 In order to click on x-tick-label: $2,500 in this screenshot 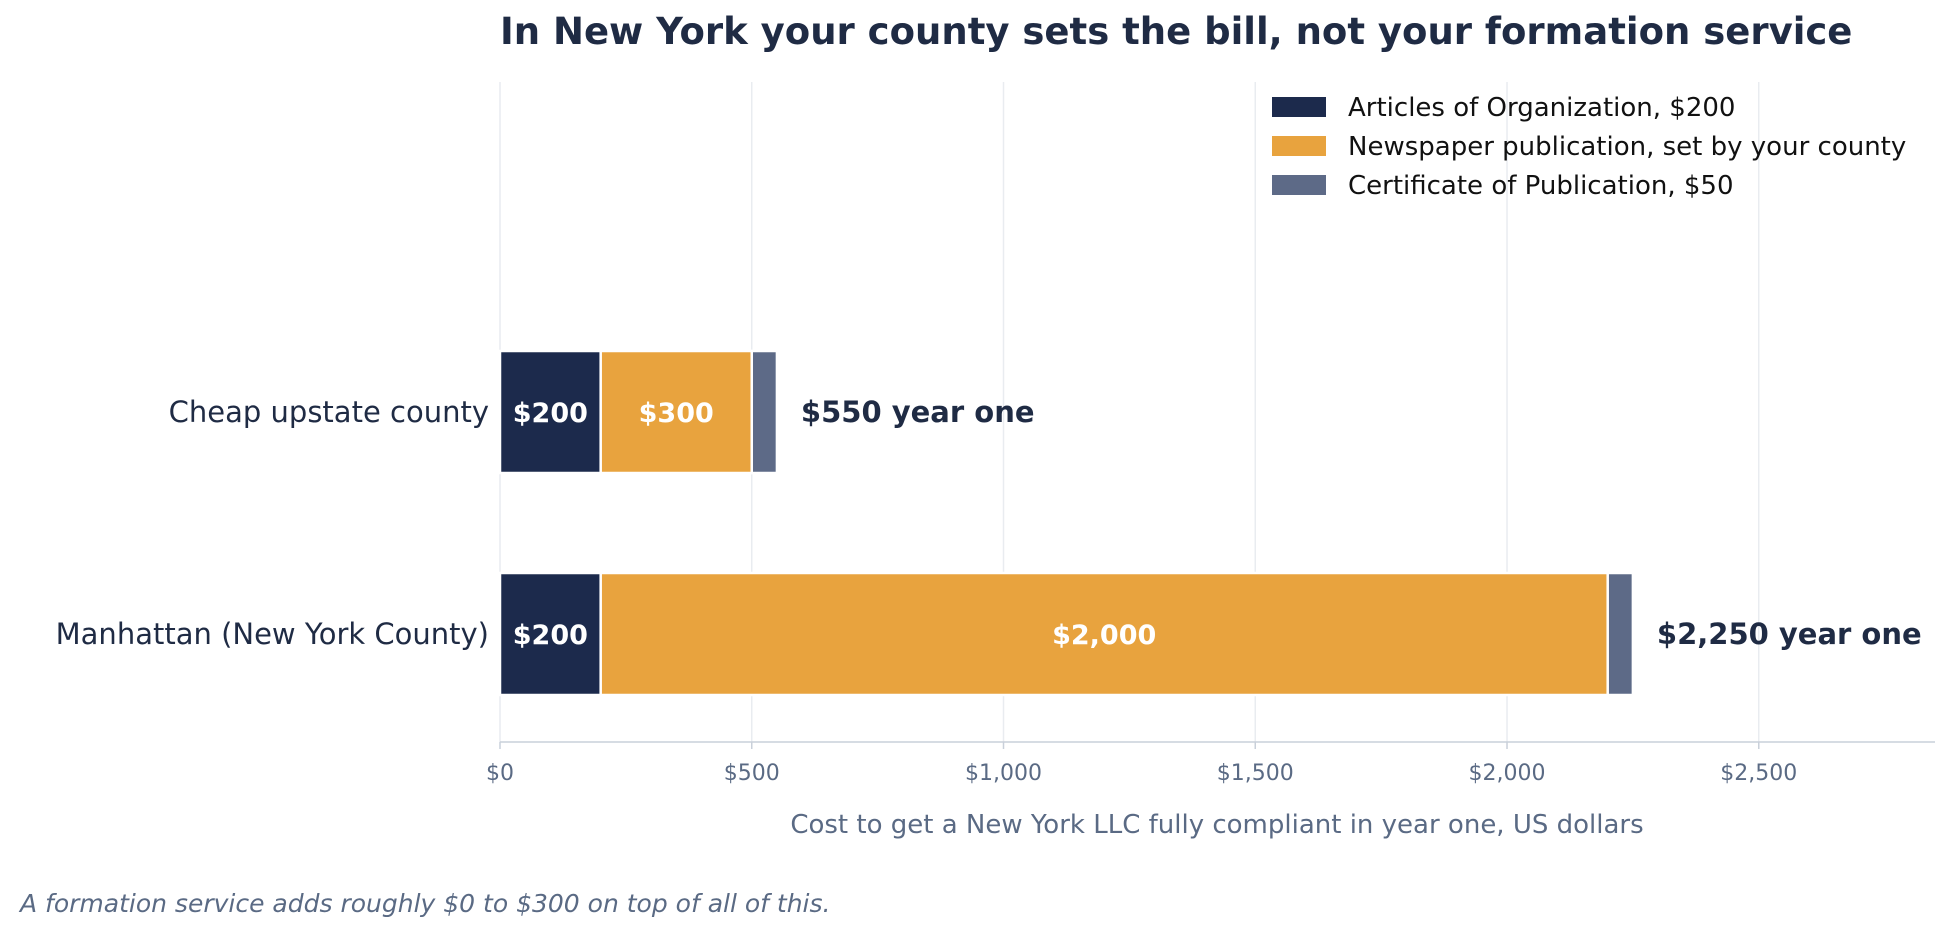, I will do `click(1758, 773)`.